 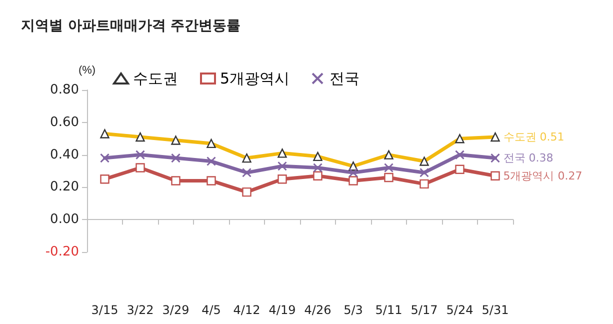 I want to click on legend-label: 수도권, so click(x=155, y=79).